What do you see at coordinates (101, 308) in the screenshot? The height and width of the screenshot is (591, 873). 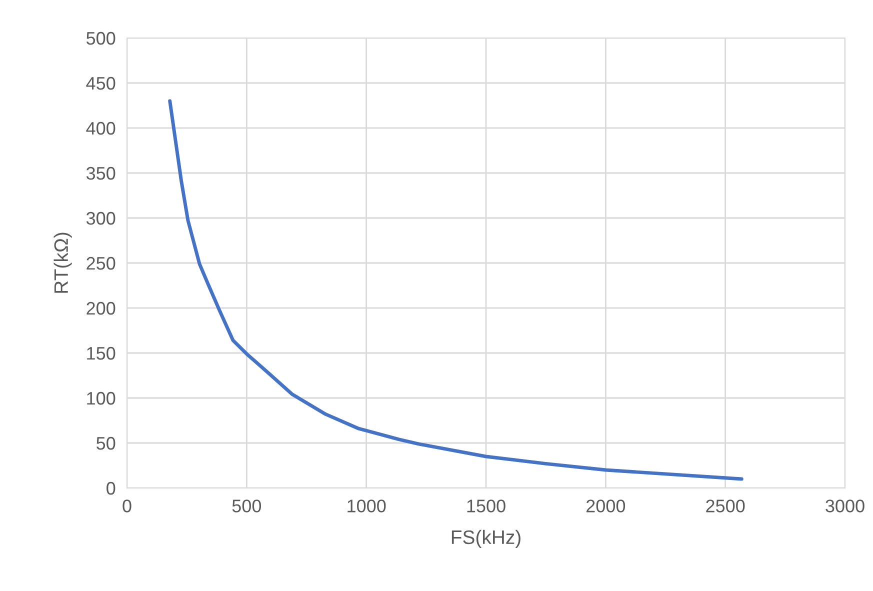 I see `y-tick-label: 200` at bounding box center [101, 308].